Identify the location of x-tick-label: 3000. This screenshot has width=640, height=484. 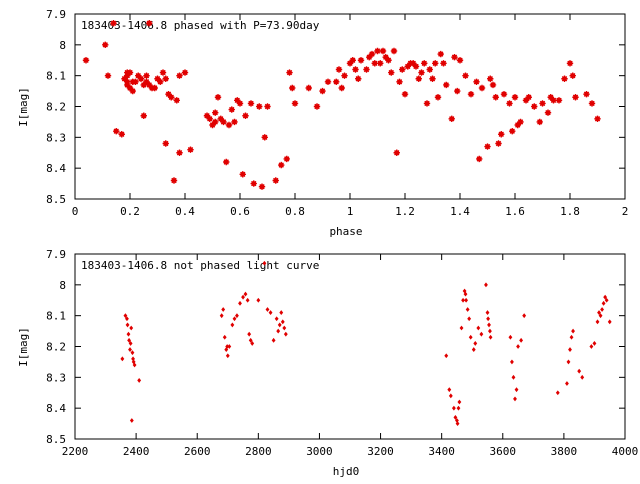
(319, 451).